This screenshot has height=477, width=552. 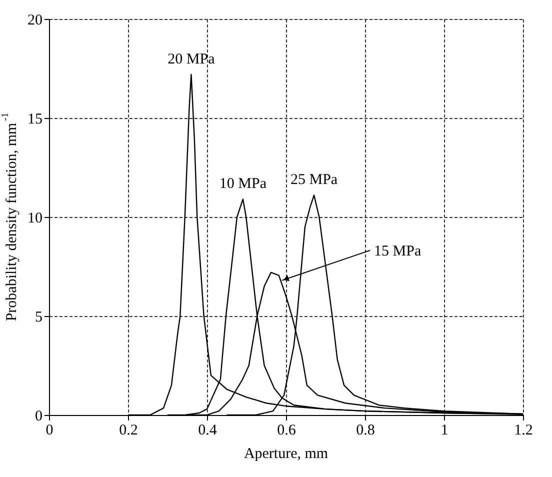 What do you see at coordinates (243, 184) in the screenshot?
I see `annotation: 10 MPa` at bounding box center [243, 184].